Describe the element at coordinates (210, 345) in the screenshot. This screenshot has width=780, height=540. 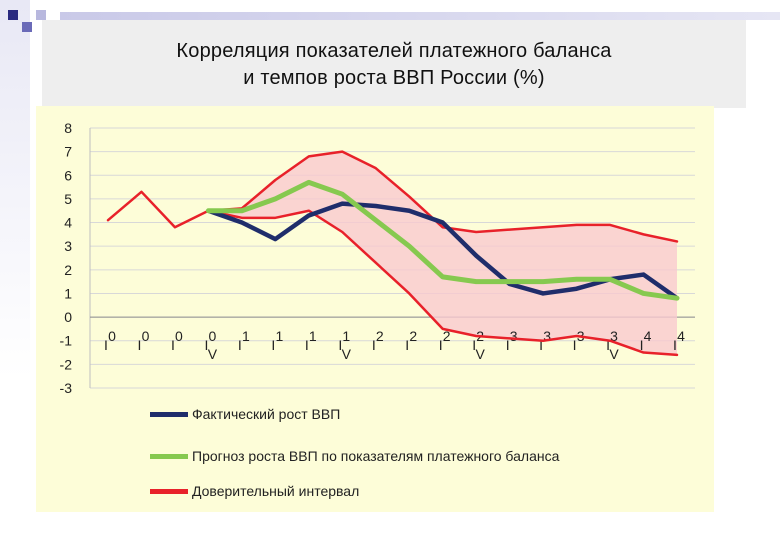
I see `x-tick-label: 0 IV` at that location.